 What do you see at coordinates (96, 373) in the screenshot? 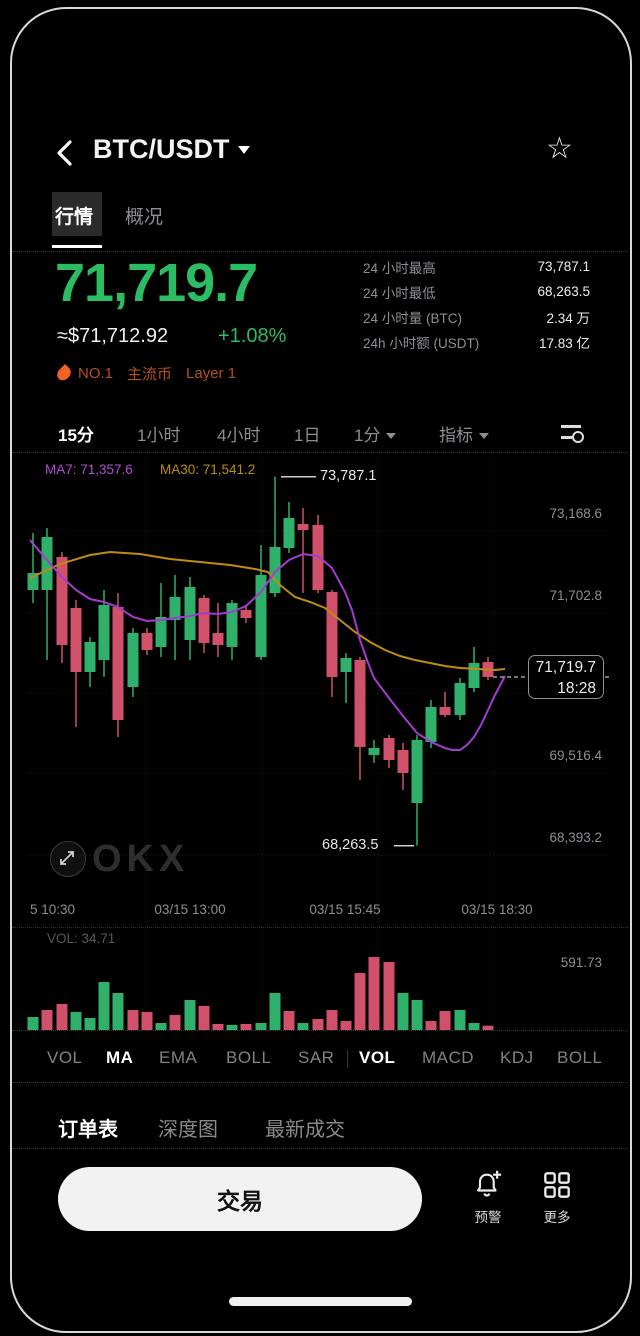
I see `rank-badge-label: NO.1` at bounding box center [96, 373].